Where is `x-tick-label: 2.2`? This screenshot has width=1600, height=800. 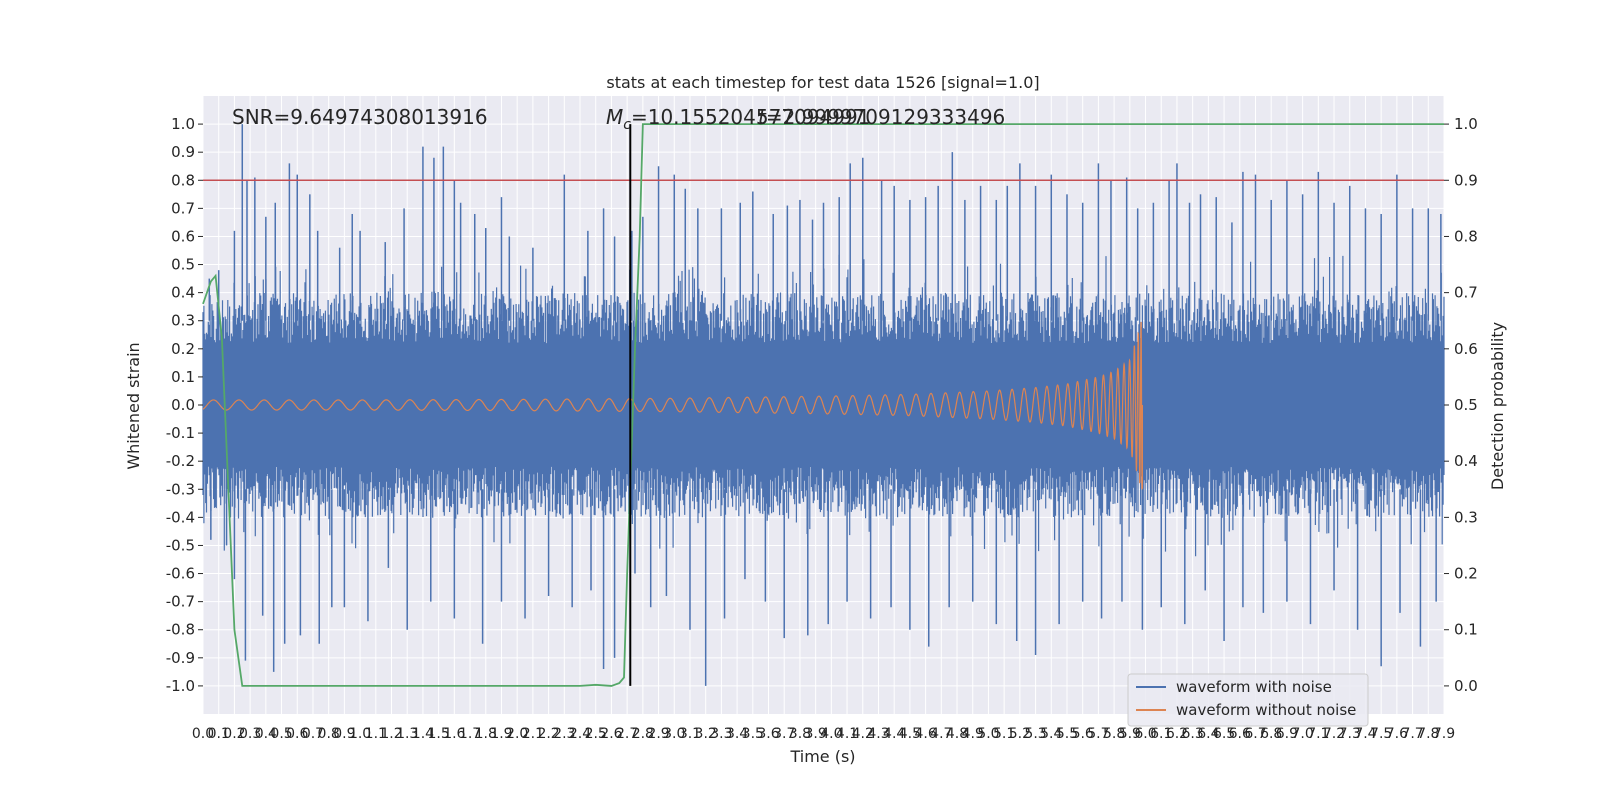 x-tick-label: 2.2 is located at coordinates (548, 734).